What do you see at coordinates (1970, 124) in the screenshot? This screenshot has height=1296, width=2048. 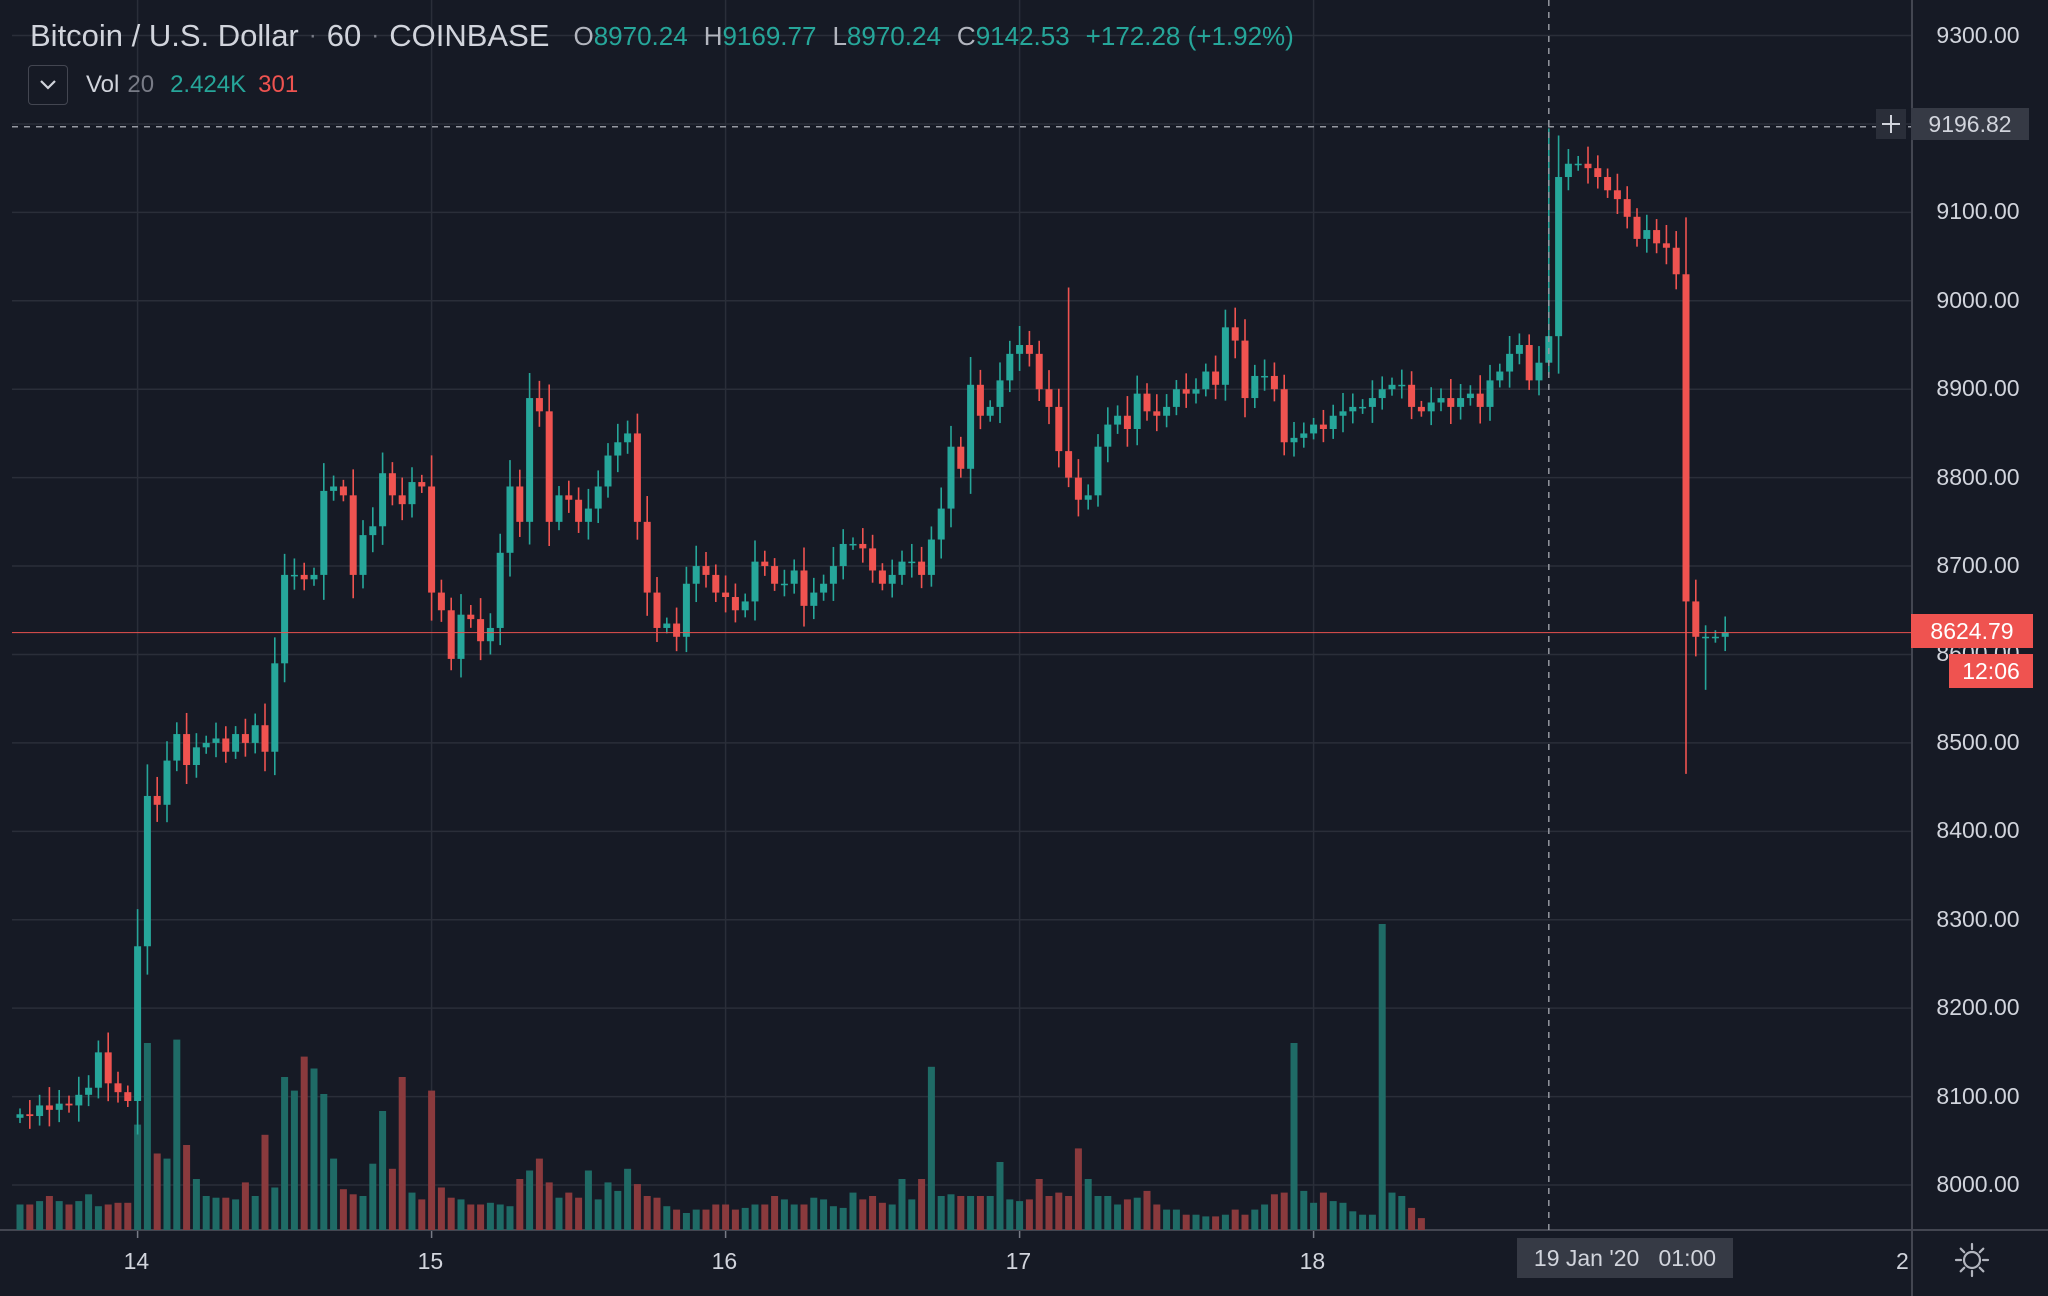 I see `crosshair-price-label: 9196.82` at bounding box center [1970, 124].